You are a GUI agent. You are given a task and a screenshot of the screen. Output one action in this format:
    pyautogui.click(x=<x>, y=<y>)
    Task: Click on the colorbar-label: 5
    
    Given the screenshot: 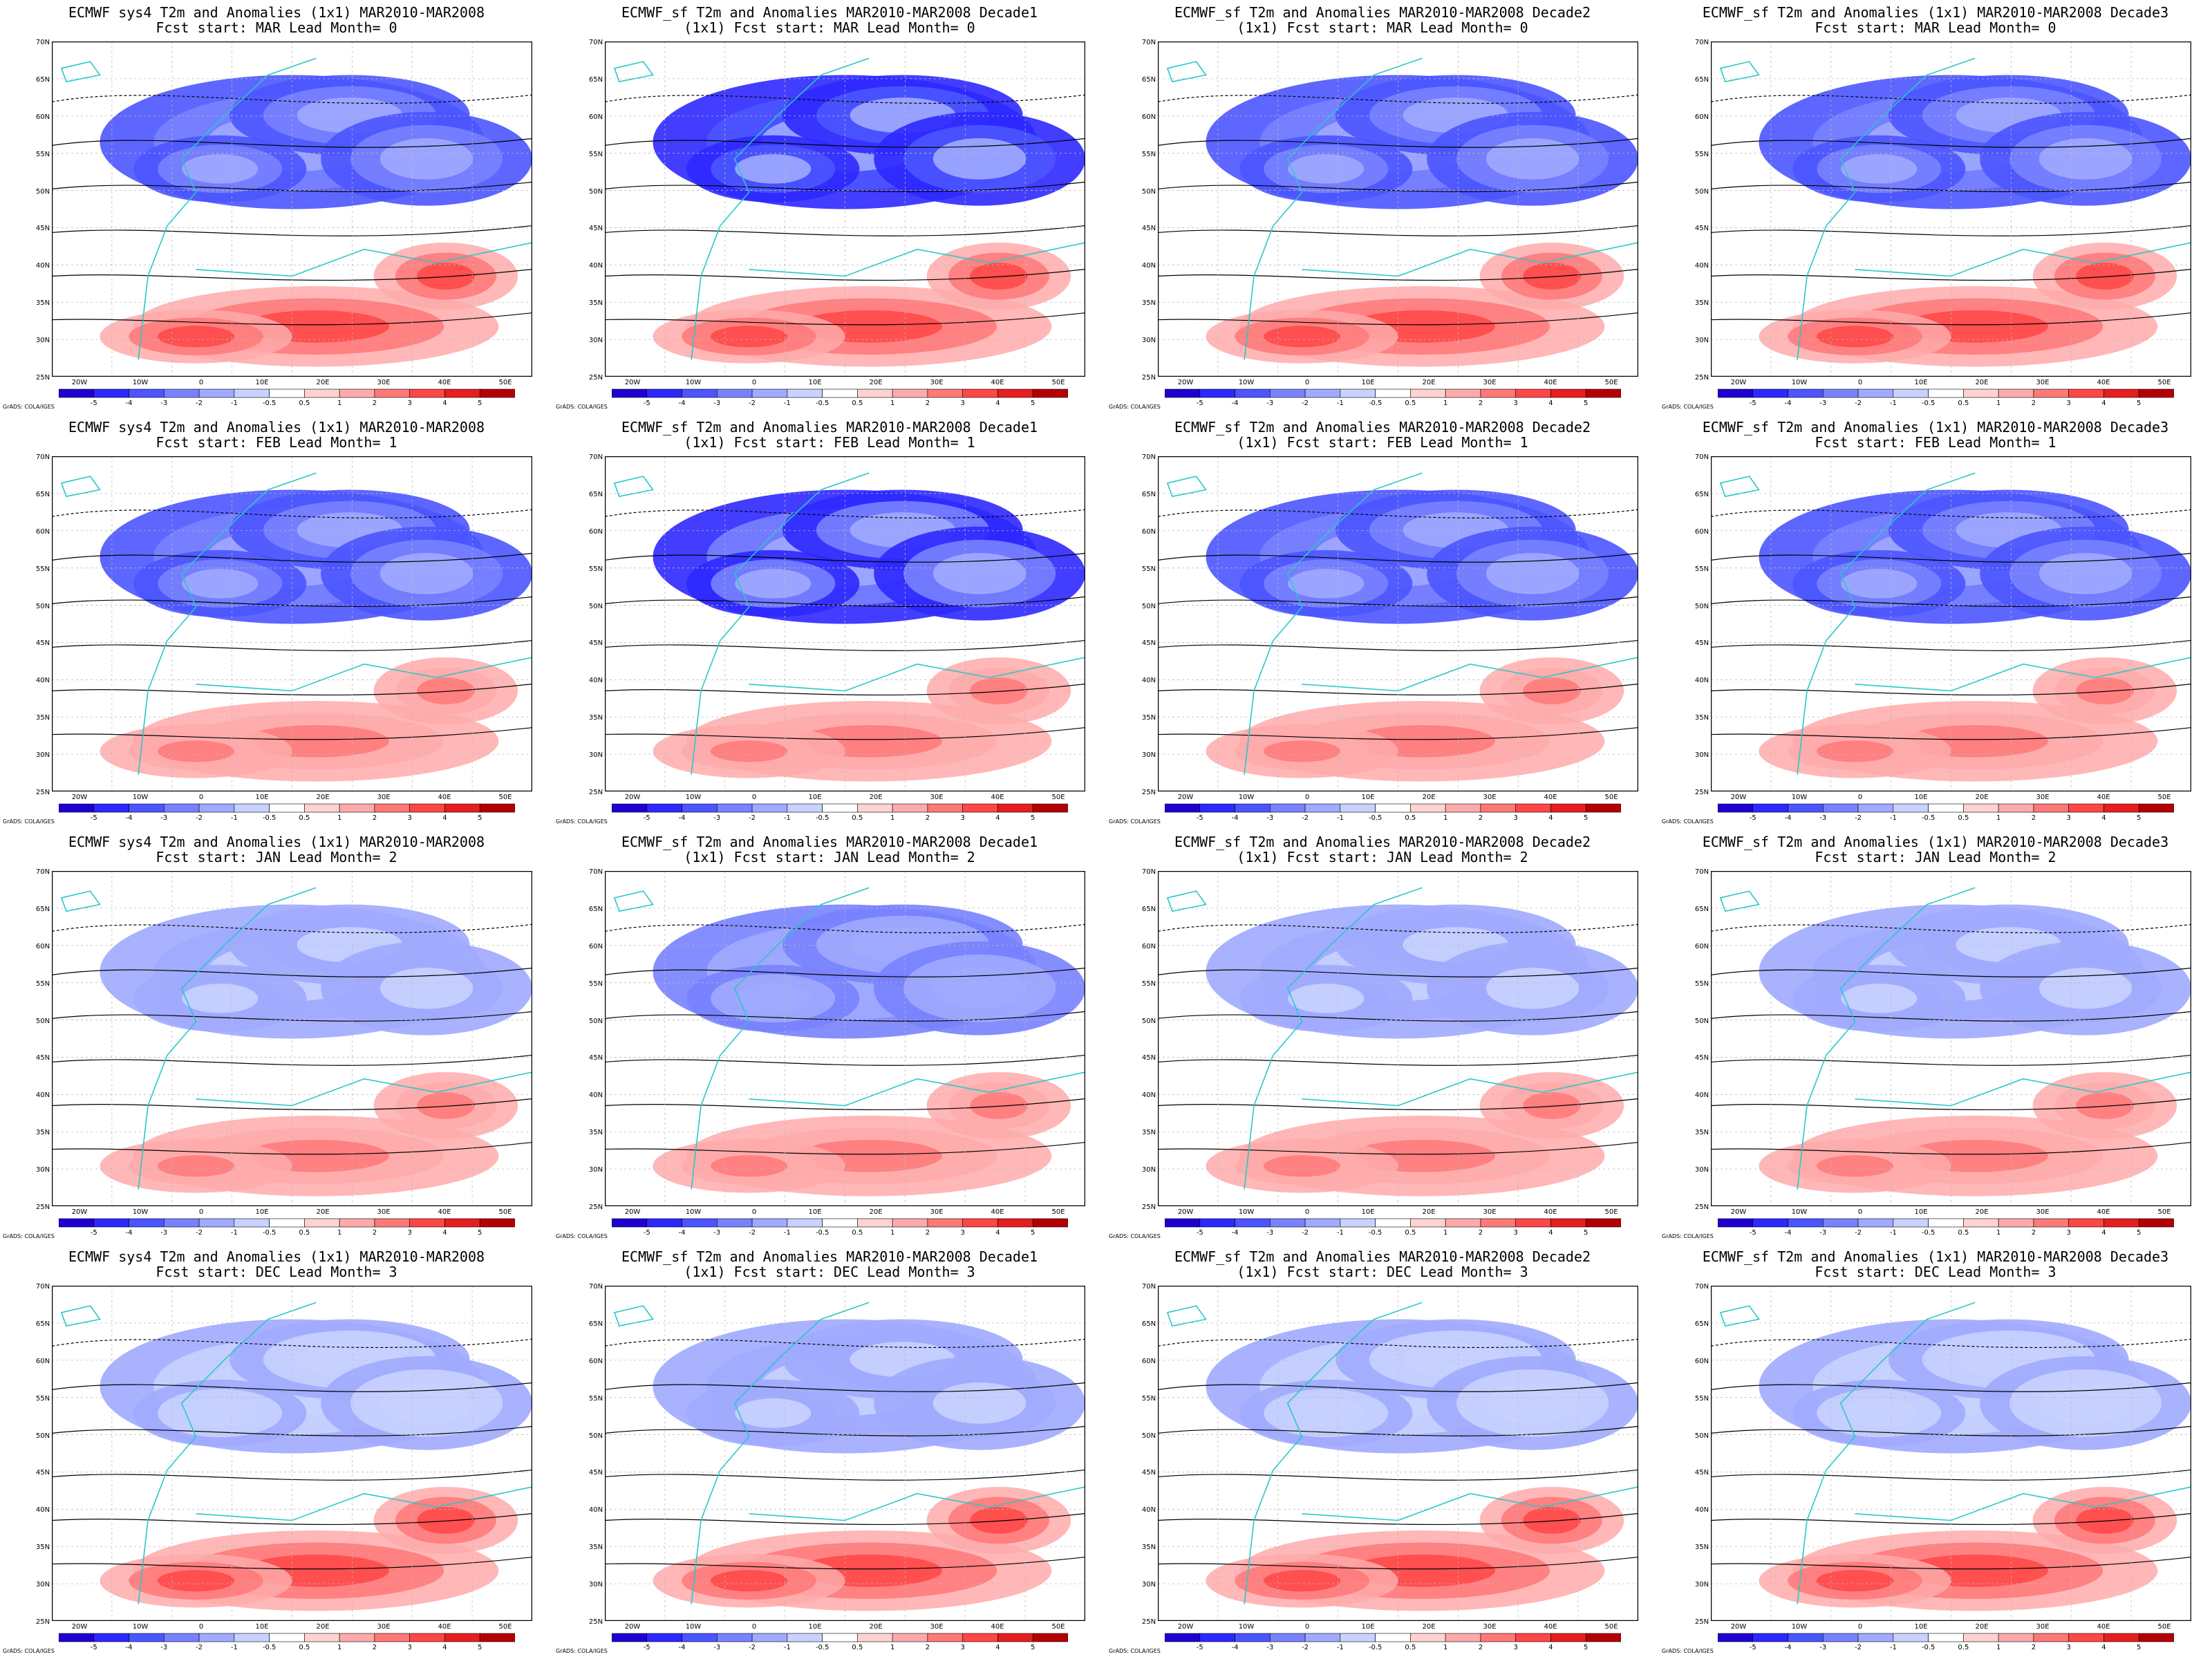 What is the action you would take?
    pyautogui.click(x=1033, y=1233)
    